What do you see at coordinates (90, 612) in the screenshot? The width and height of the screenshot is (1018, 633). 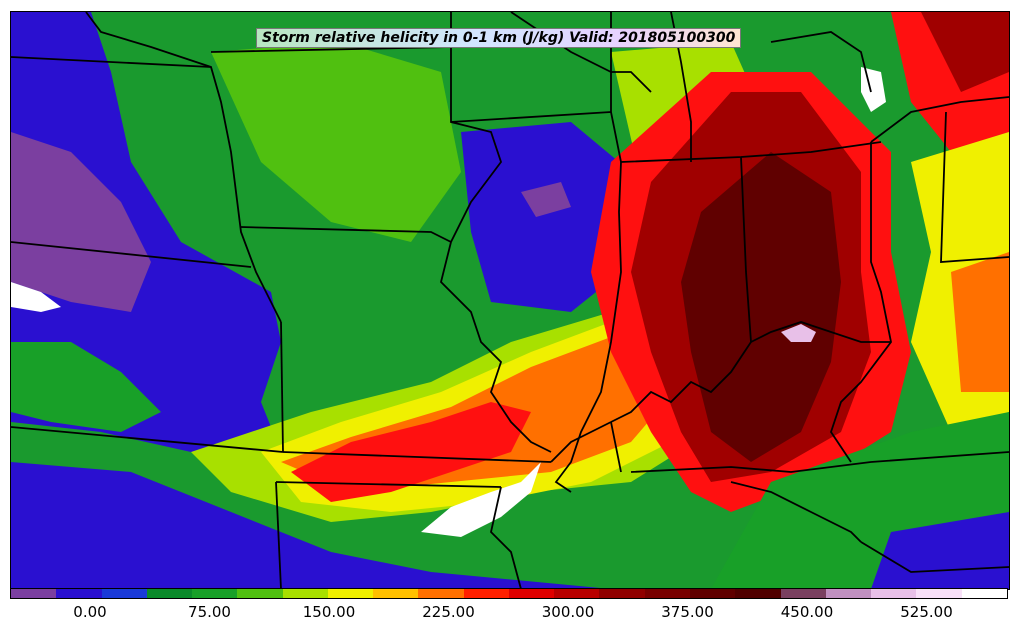 I see `colorbar-tick-label: 0.00` at bounding box center [90, 612].